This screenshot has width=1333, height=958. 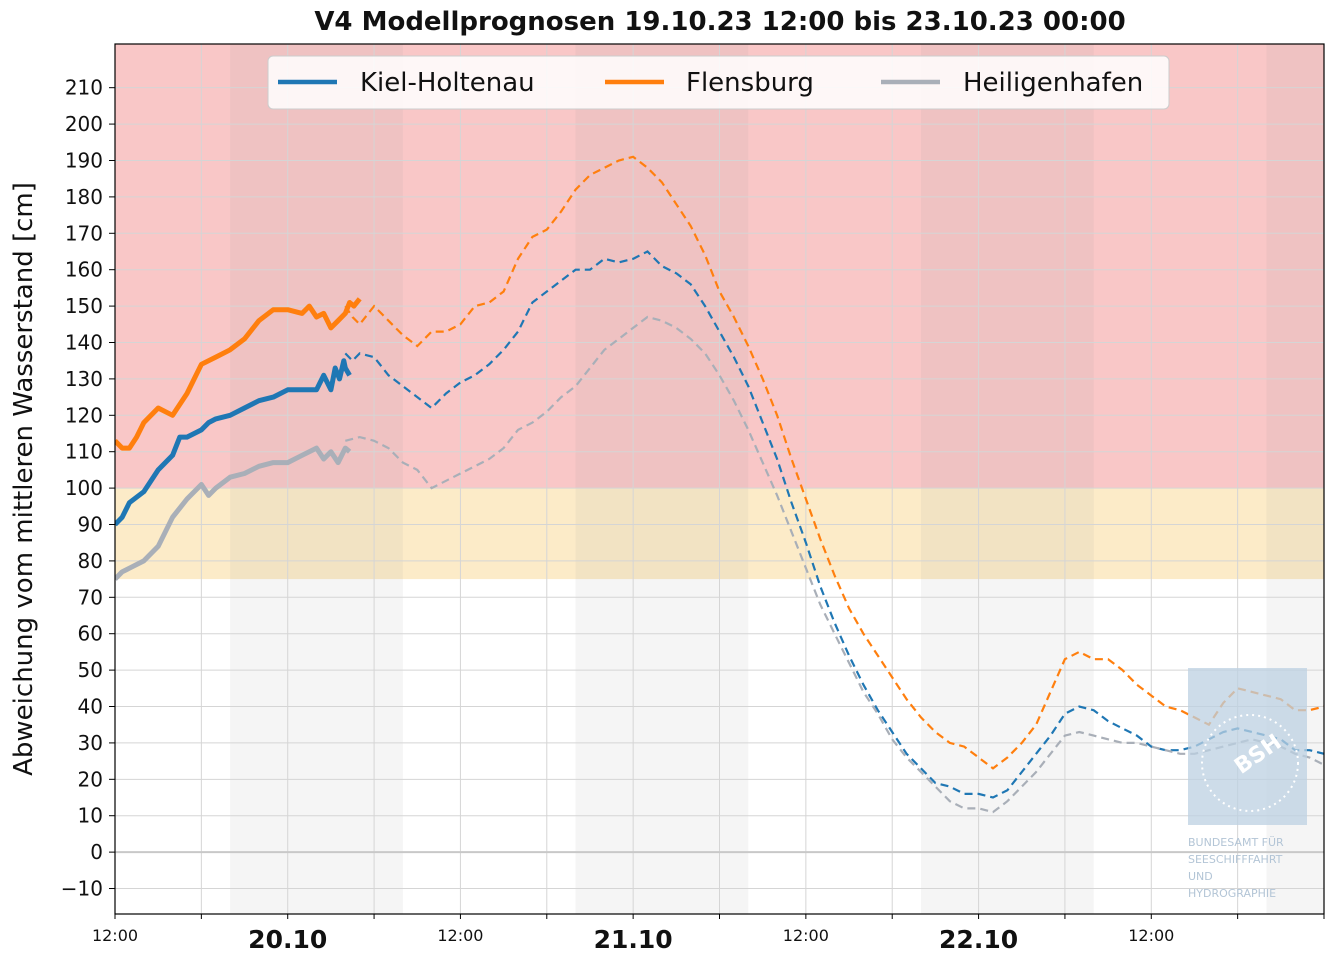 I want to click on y-tick-label: 160, so click(x=84, y=270).